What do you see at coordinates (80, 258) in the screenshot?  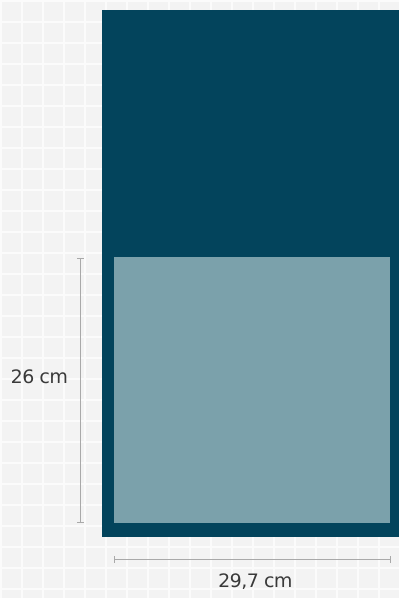 I see `height-dimension-cap-top` at bounding box center [80, 258].